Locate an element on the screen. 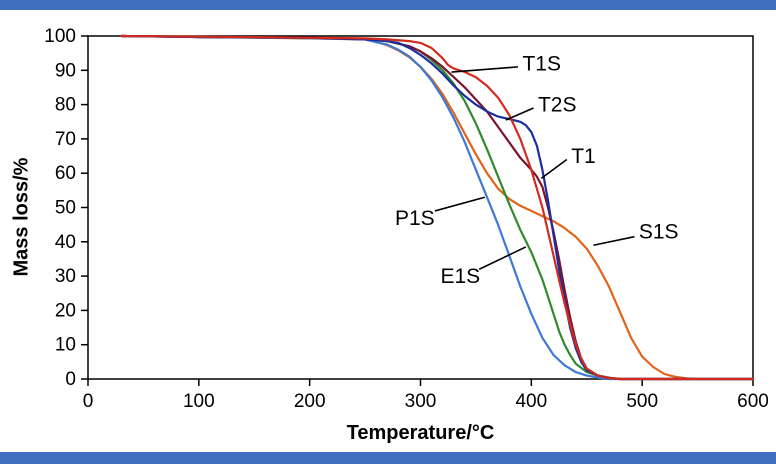  annotation-line-T1 is located at coordinates (554, 168).